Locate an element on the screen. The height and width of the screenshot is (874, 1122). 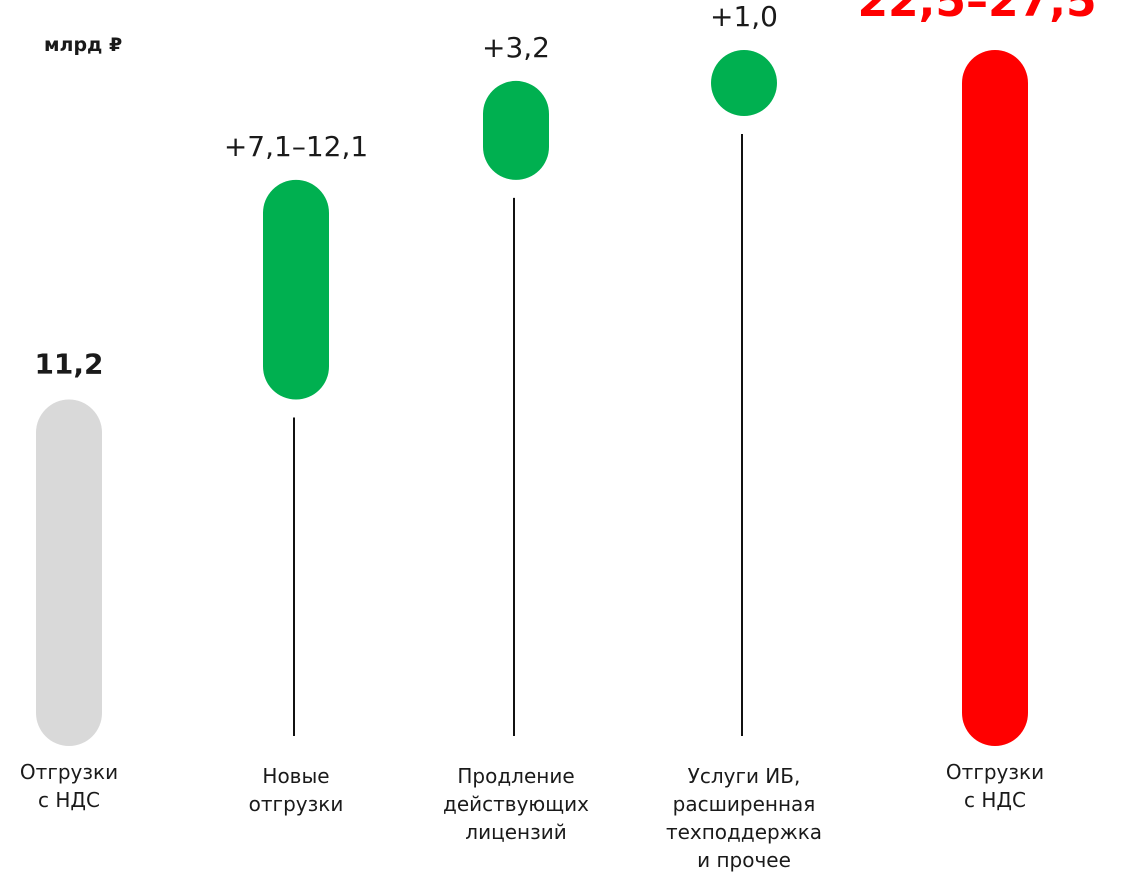
value-label-1: 11,2 is located at coordinates (68, 364).